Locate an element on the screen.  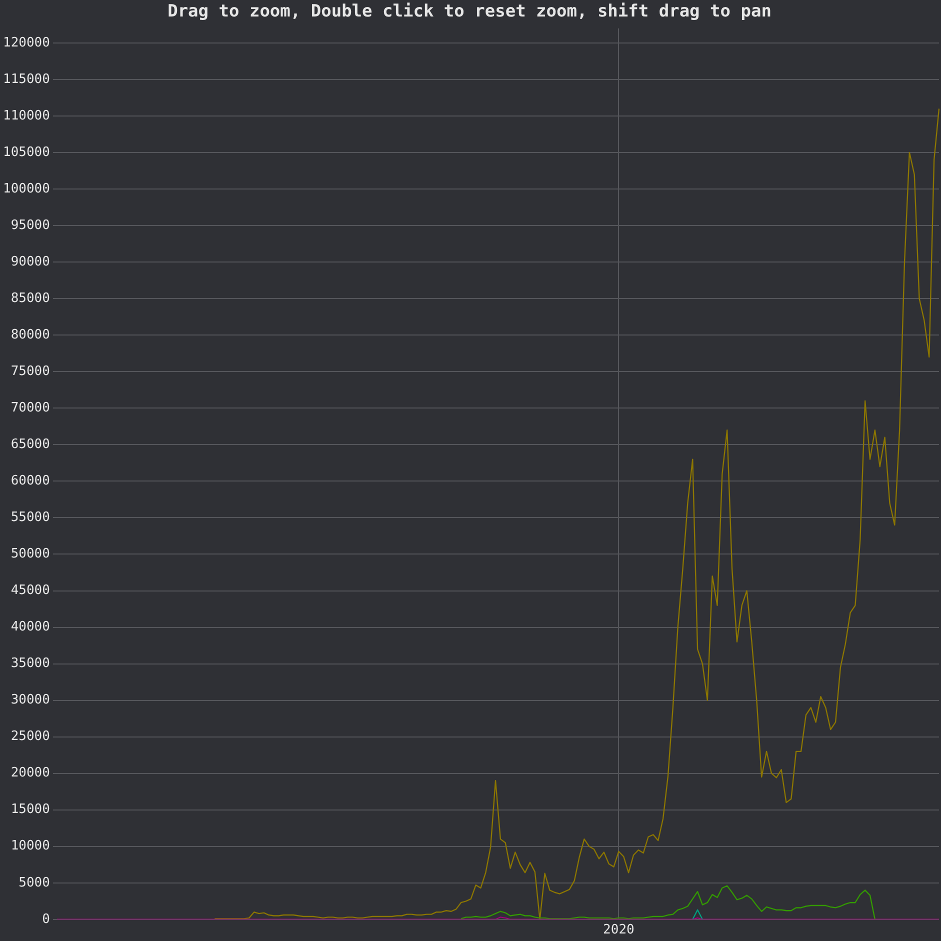
y-tick-label: 75000 is located at coordinates (30, 372).